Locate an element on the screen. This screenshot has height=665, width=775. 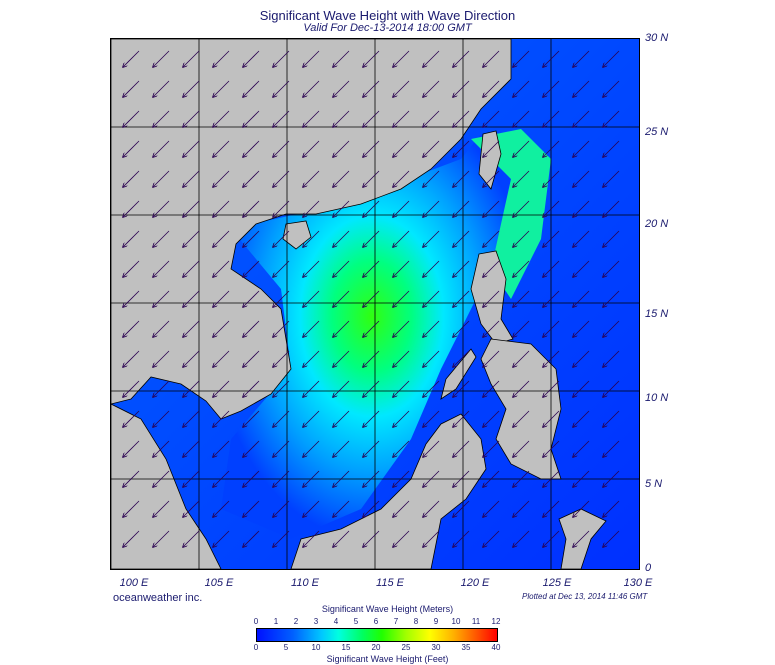
colorbar-tick: 25 is located at coordinates (406, 647).